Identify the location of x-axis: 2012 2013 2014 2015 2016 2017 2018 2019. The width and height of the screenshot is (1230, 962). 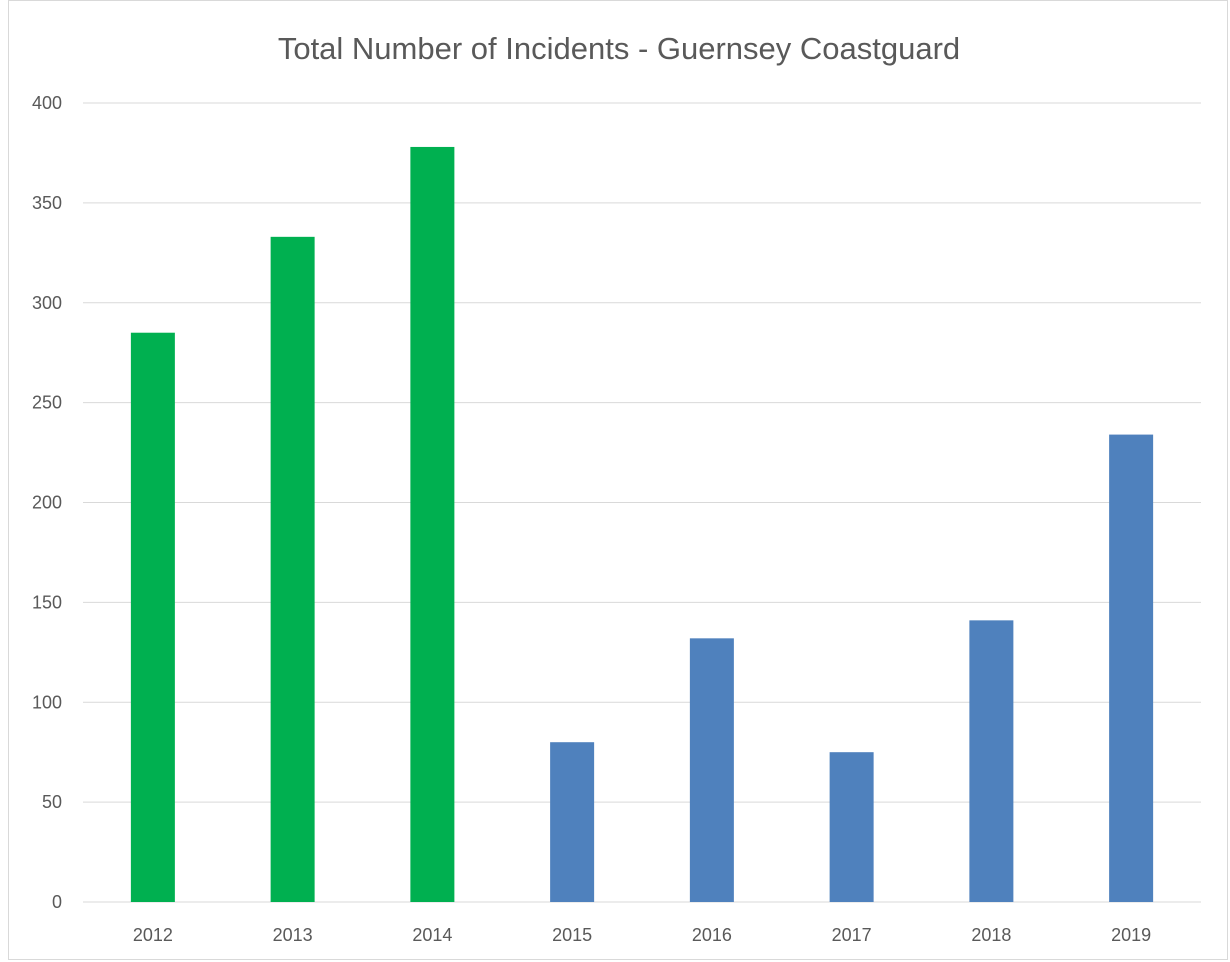
(642, 935).